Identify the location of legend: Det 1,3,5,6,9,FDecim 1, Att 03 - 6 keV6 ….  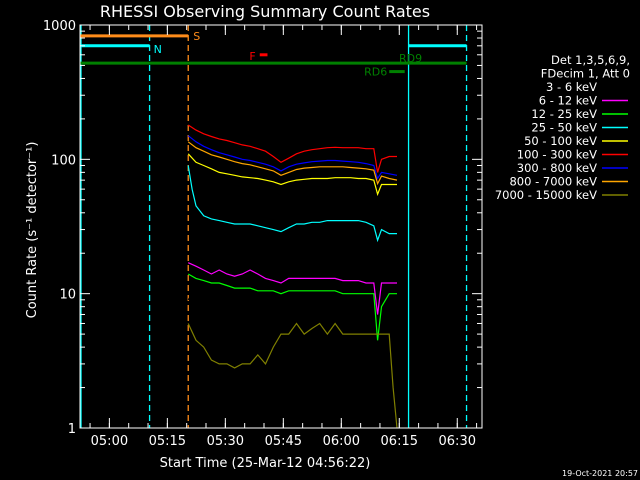
(562, 127).